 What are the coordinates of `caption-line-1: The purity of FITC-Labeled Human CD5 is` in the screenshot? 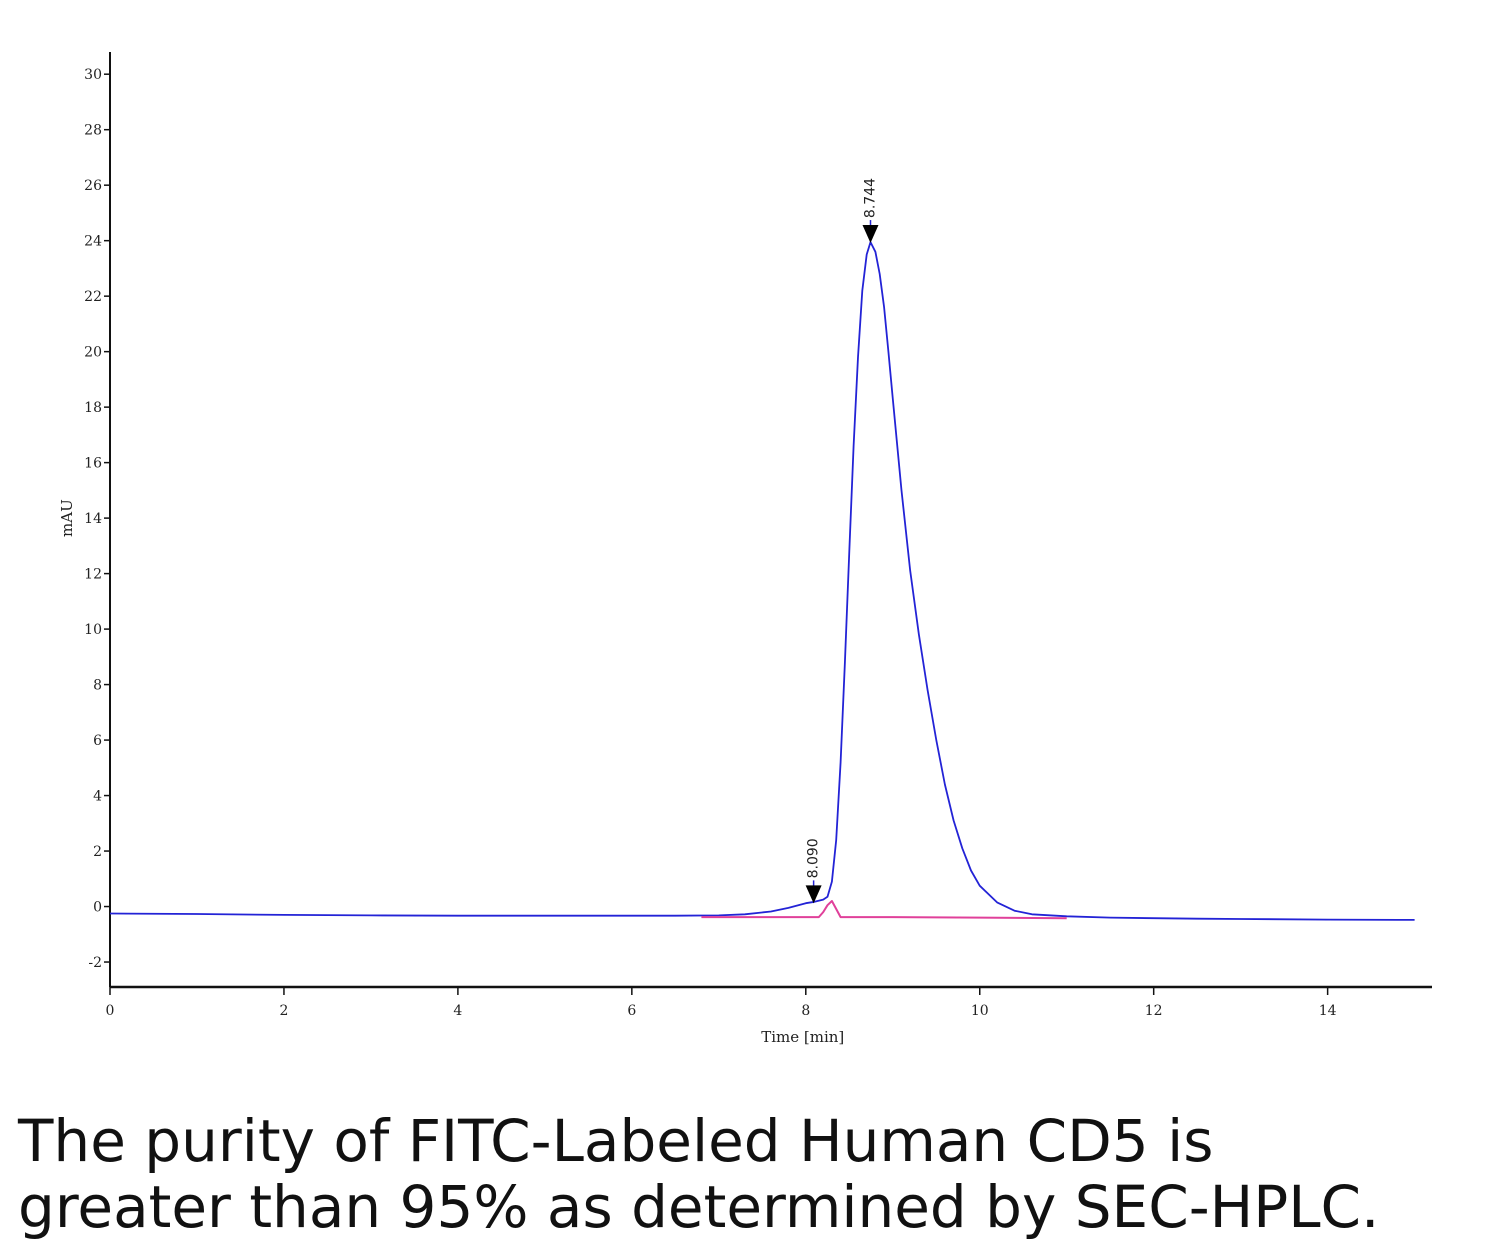 It's located at (616, 1141).